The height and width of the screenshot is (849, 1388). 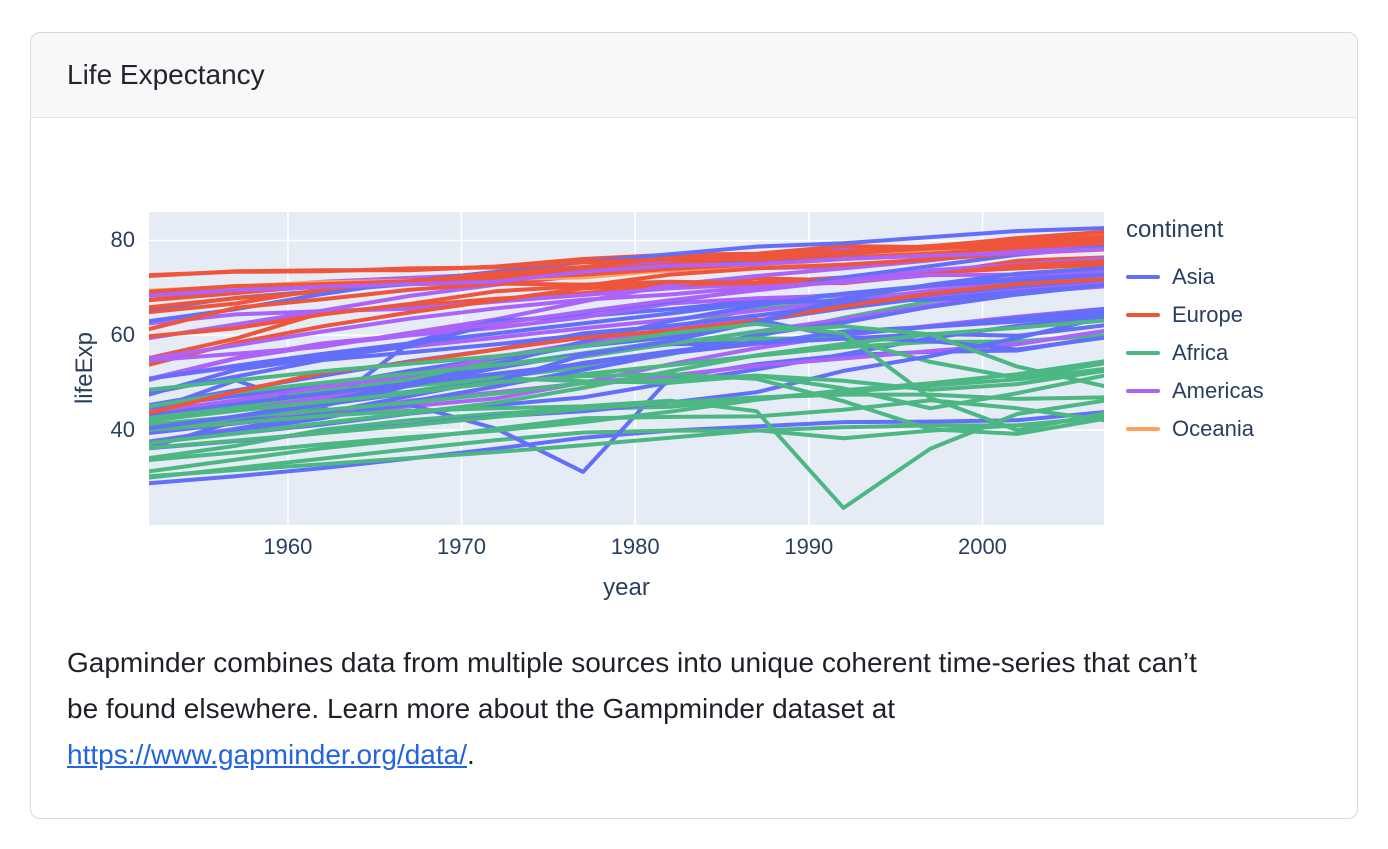 I want to click on legend-item-oceania: Oceania, so click(x=1195, y=429).